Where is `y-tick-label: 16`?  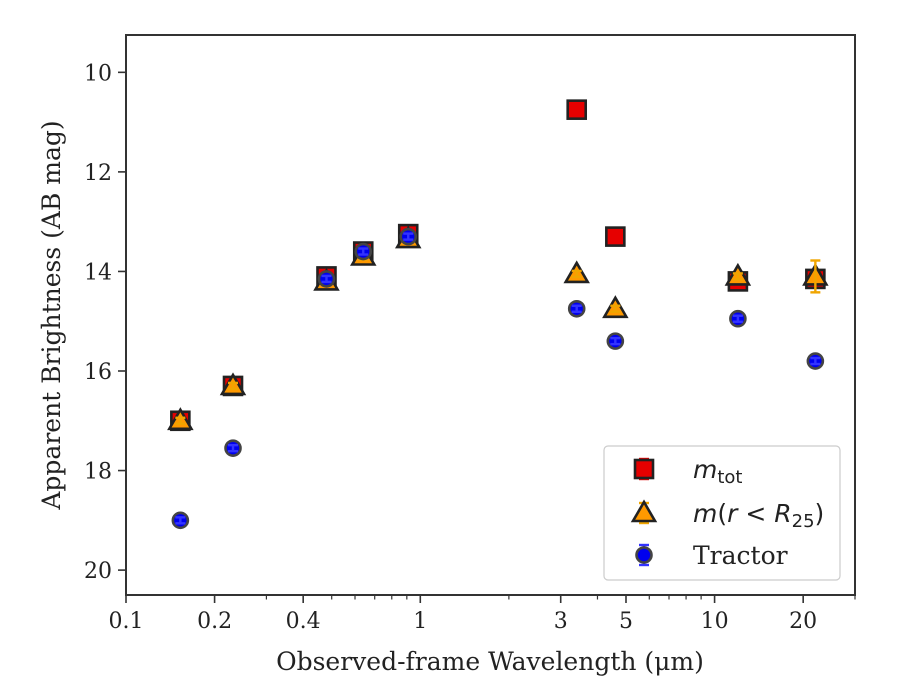 y-tick-label: 16 is located at coordinates (98, 372).